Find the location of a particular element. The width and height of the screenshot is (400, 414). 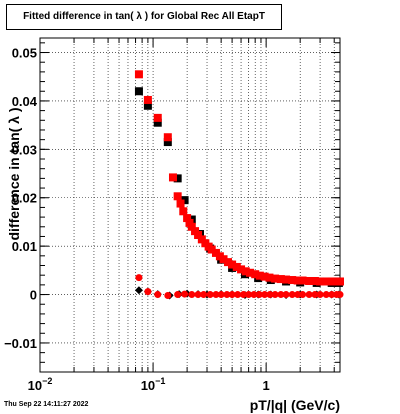

x-tick-label: 1 is located at coordinates (266, 385).